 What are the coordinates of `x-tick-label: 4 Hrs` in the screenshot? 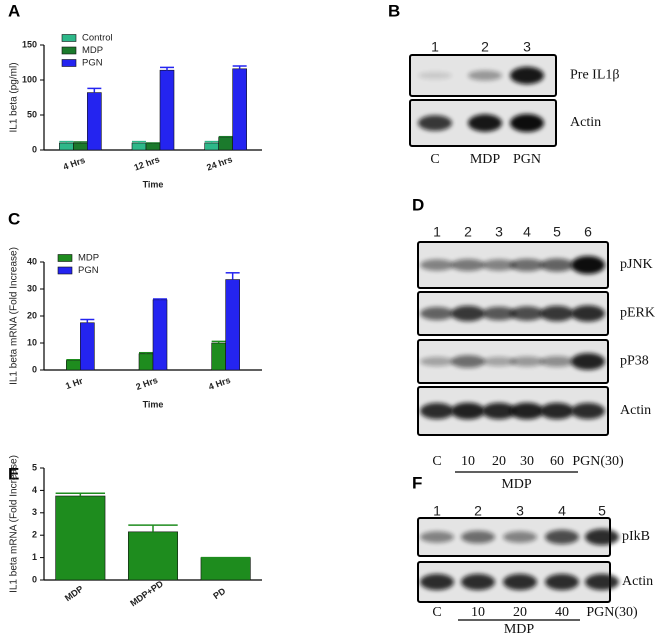 It's located at (74, 163).